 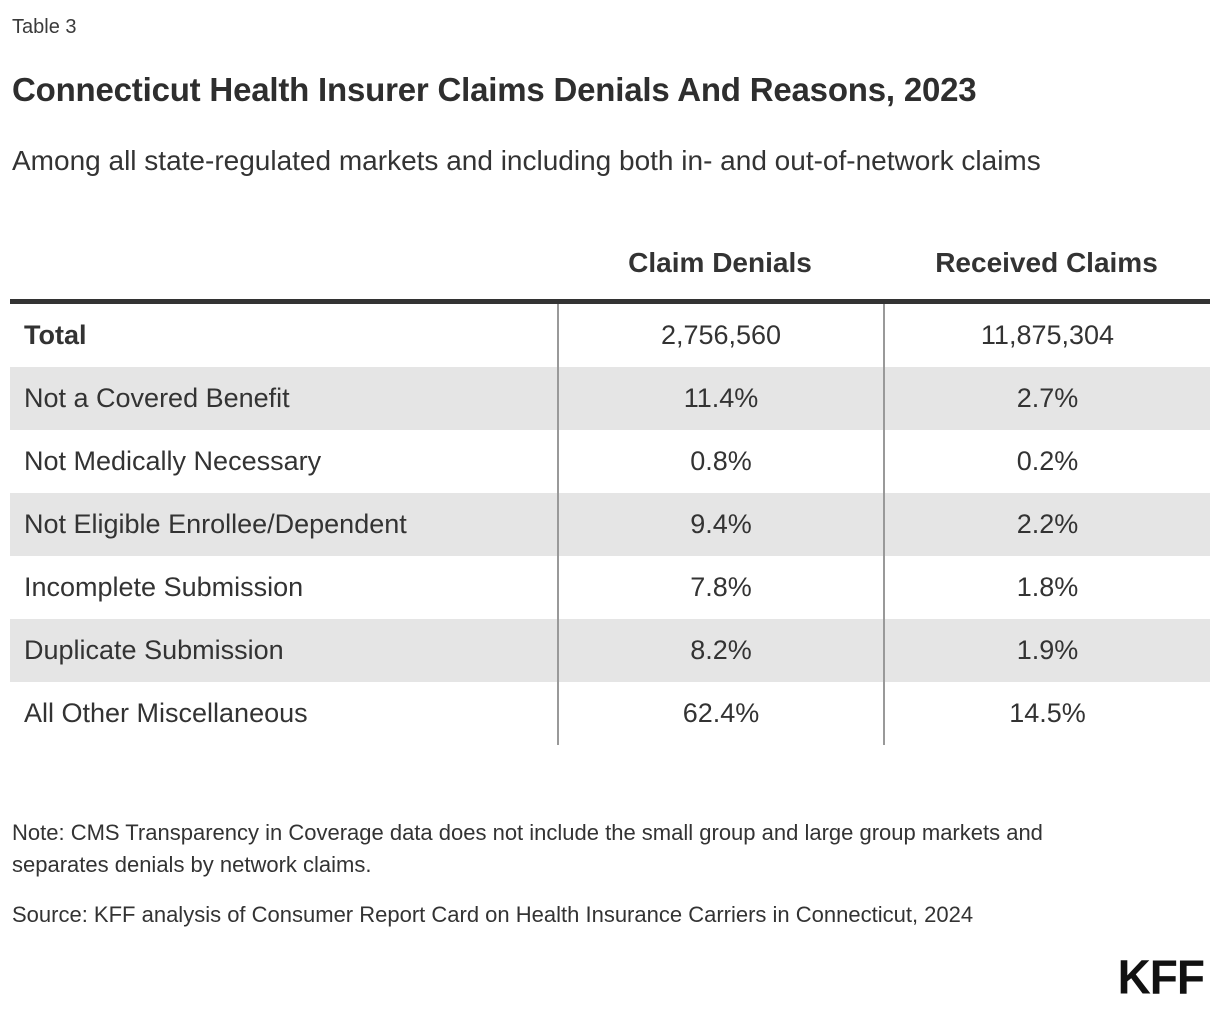 What do you see at coordinates (1046, 713) in the screenshot?
I see `received-claims-value: 14.5%` at bounding box center [1046, 713].